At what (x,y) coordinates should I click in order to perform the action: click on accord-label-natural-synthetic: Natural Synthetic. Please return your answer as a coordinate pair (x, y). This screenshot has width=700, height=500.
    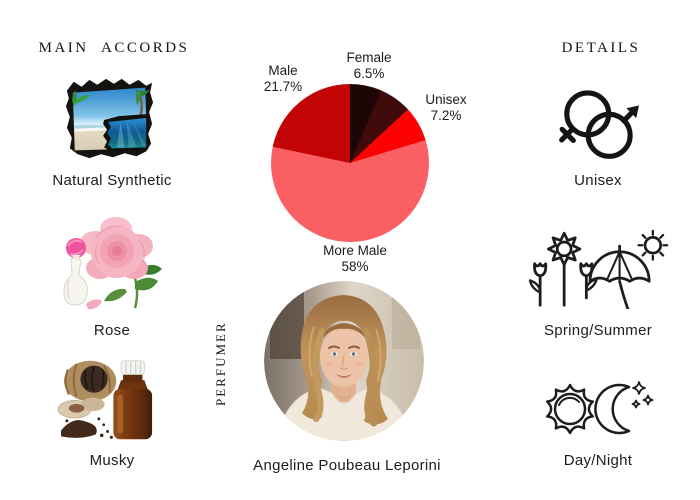
    Looking at the image, I should click on (112, 180).